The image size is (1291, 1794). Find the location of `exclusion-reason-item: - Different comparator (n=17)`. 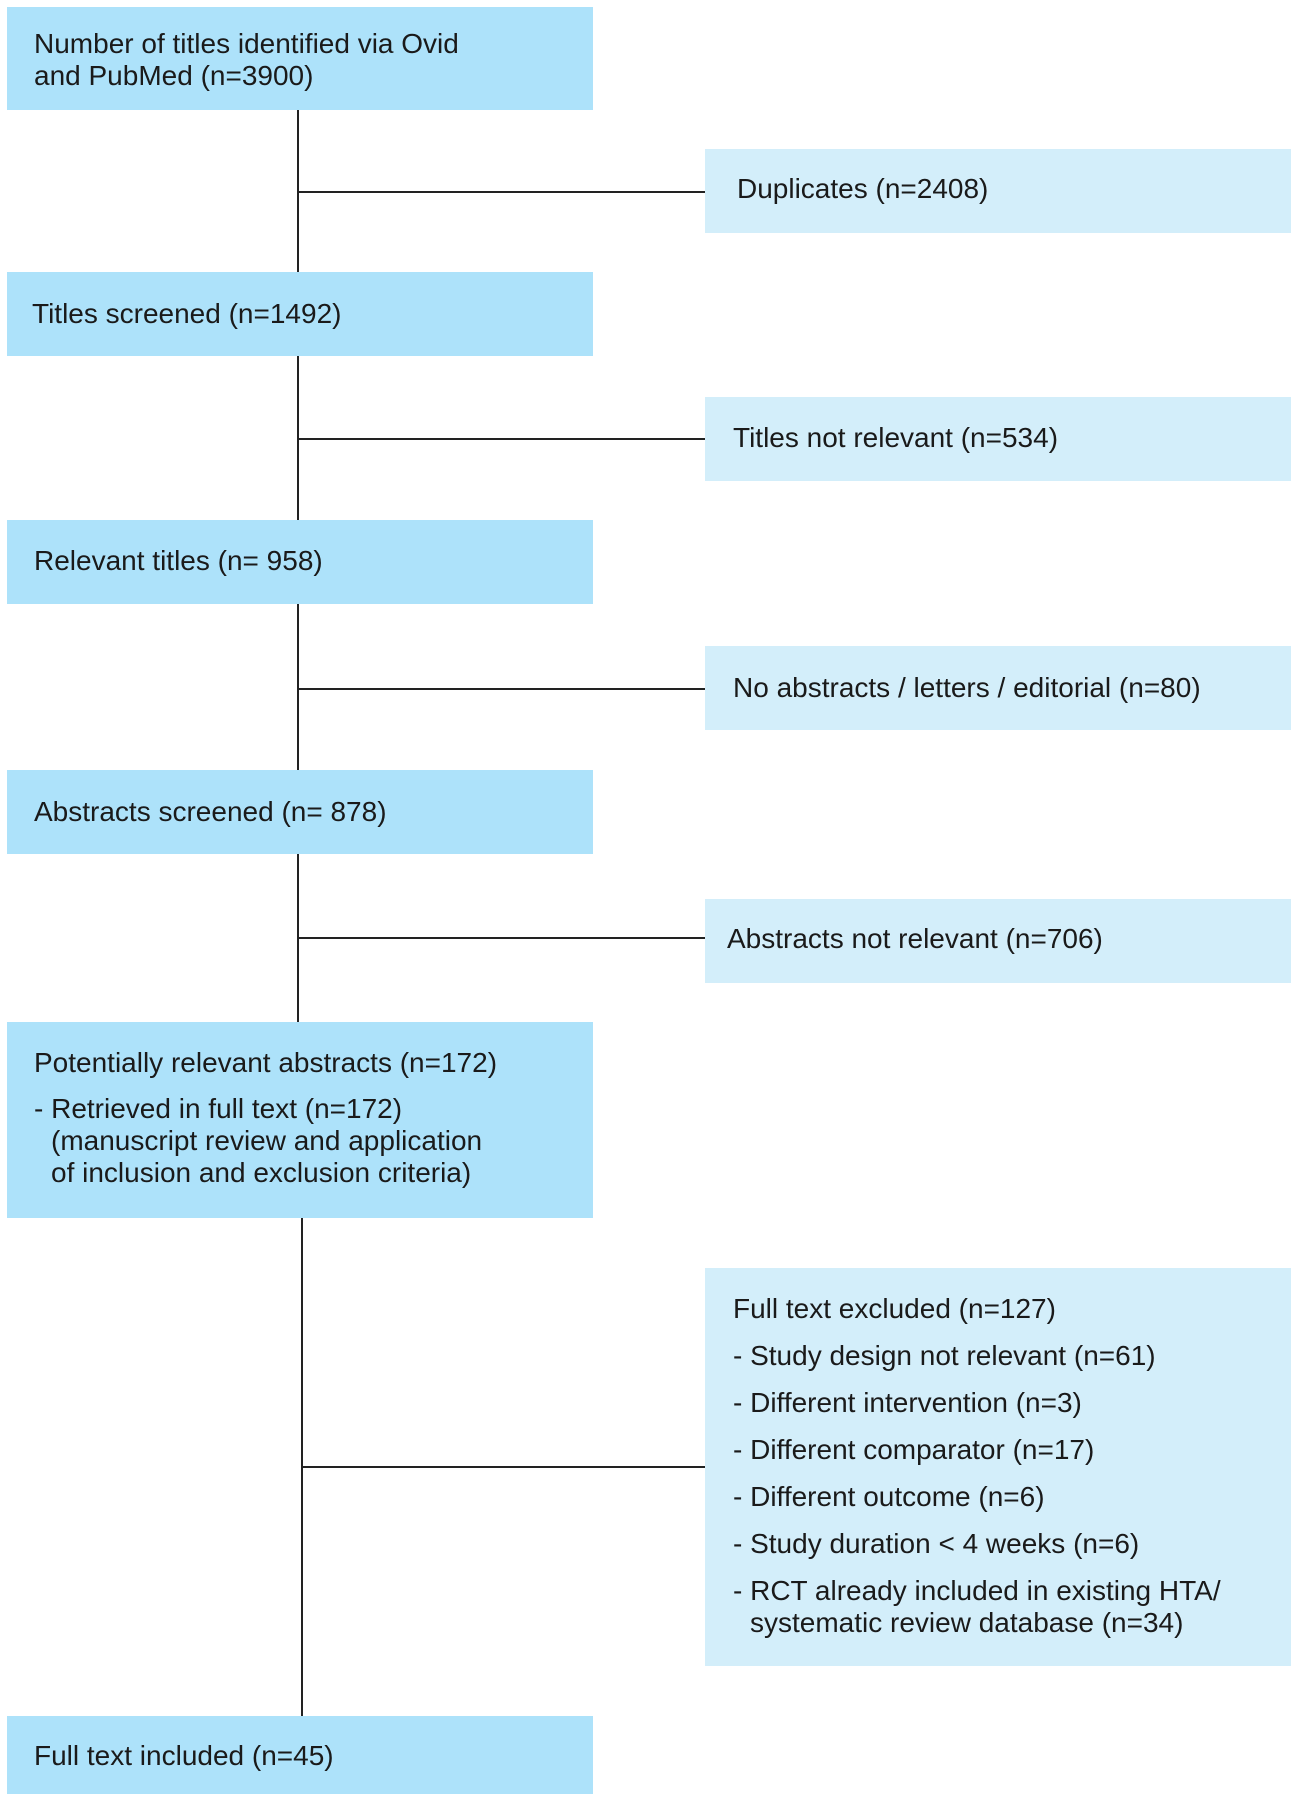

exclusion-reason-item: - Different comparator (n=17) is located at coordinates (914, 1449).